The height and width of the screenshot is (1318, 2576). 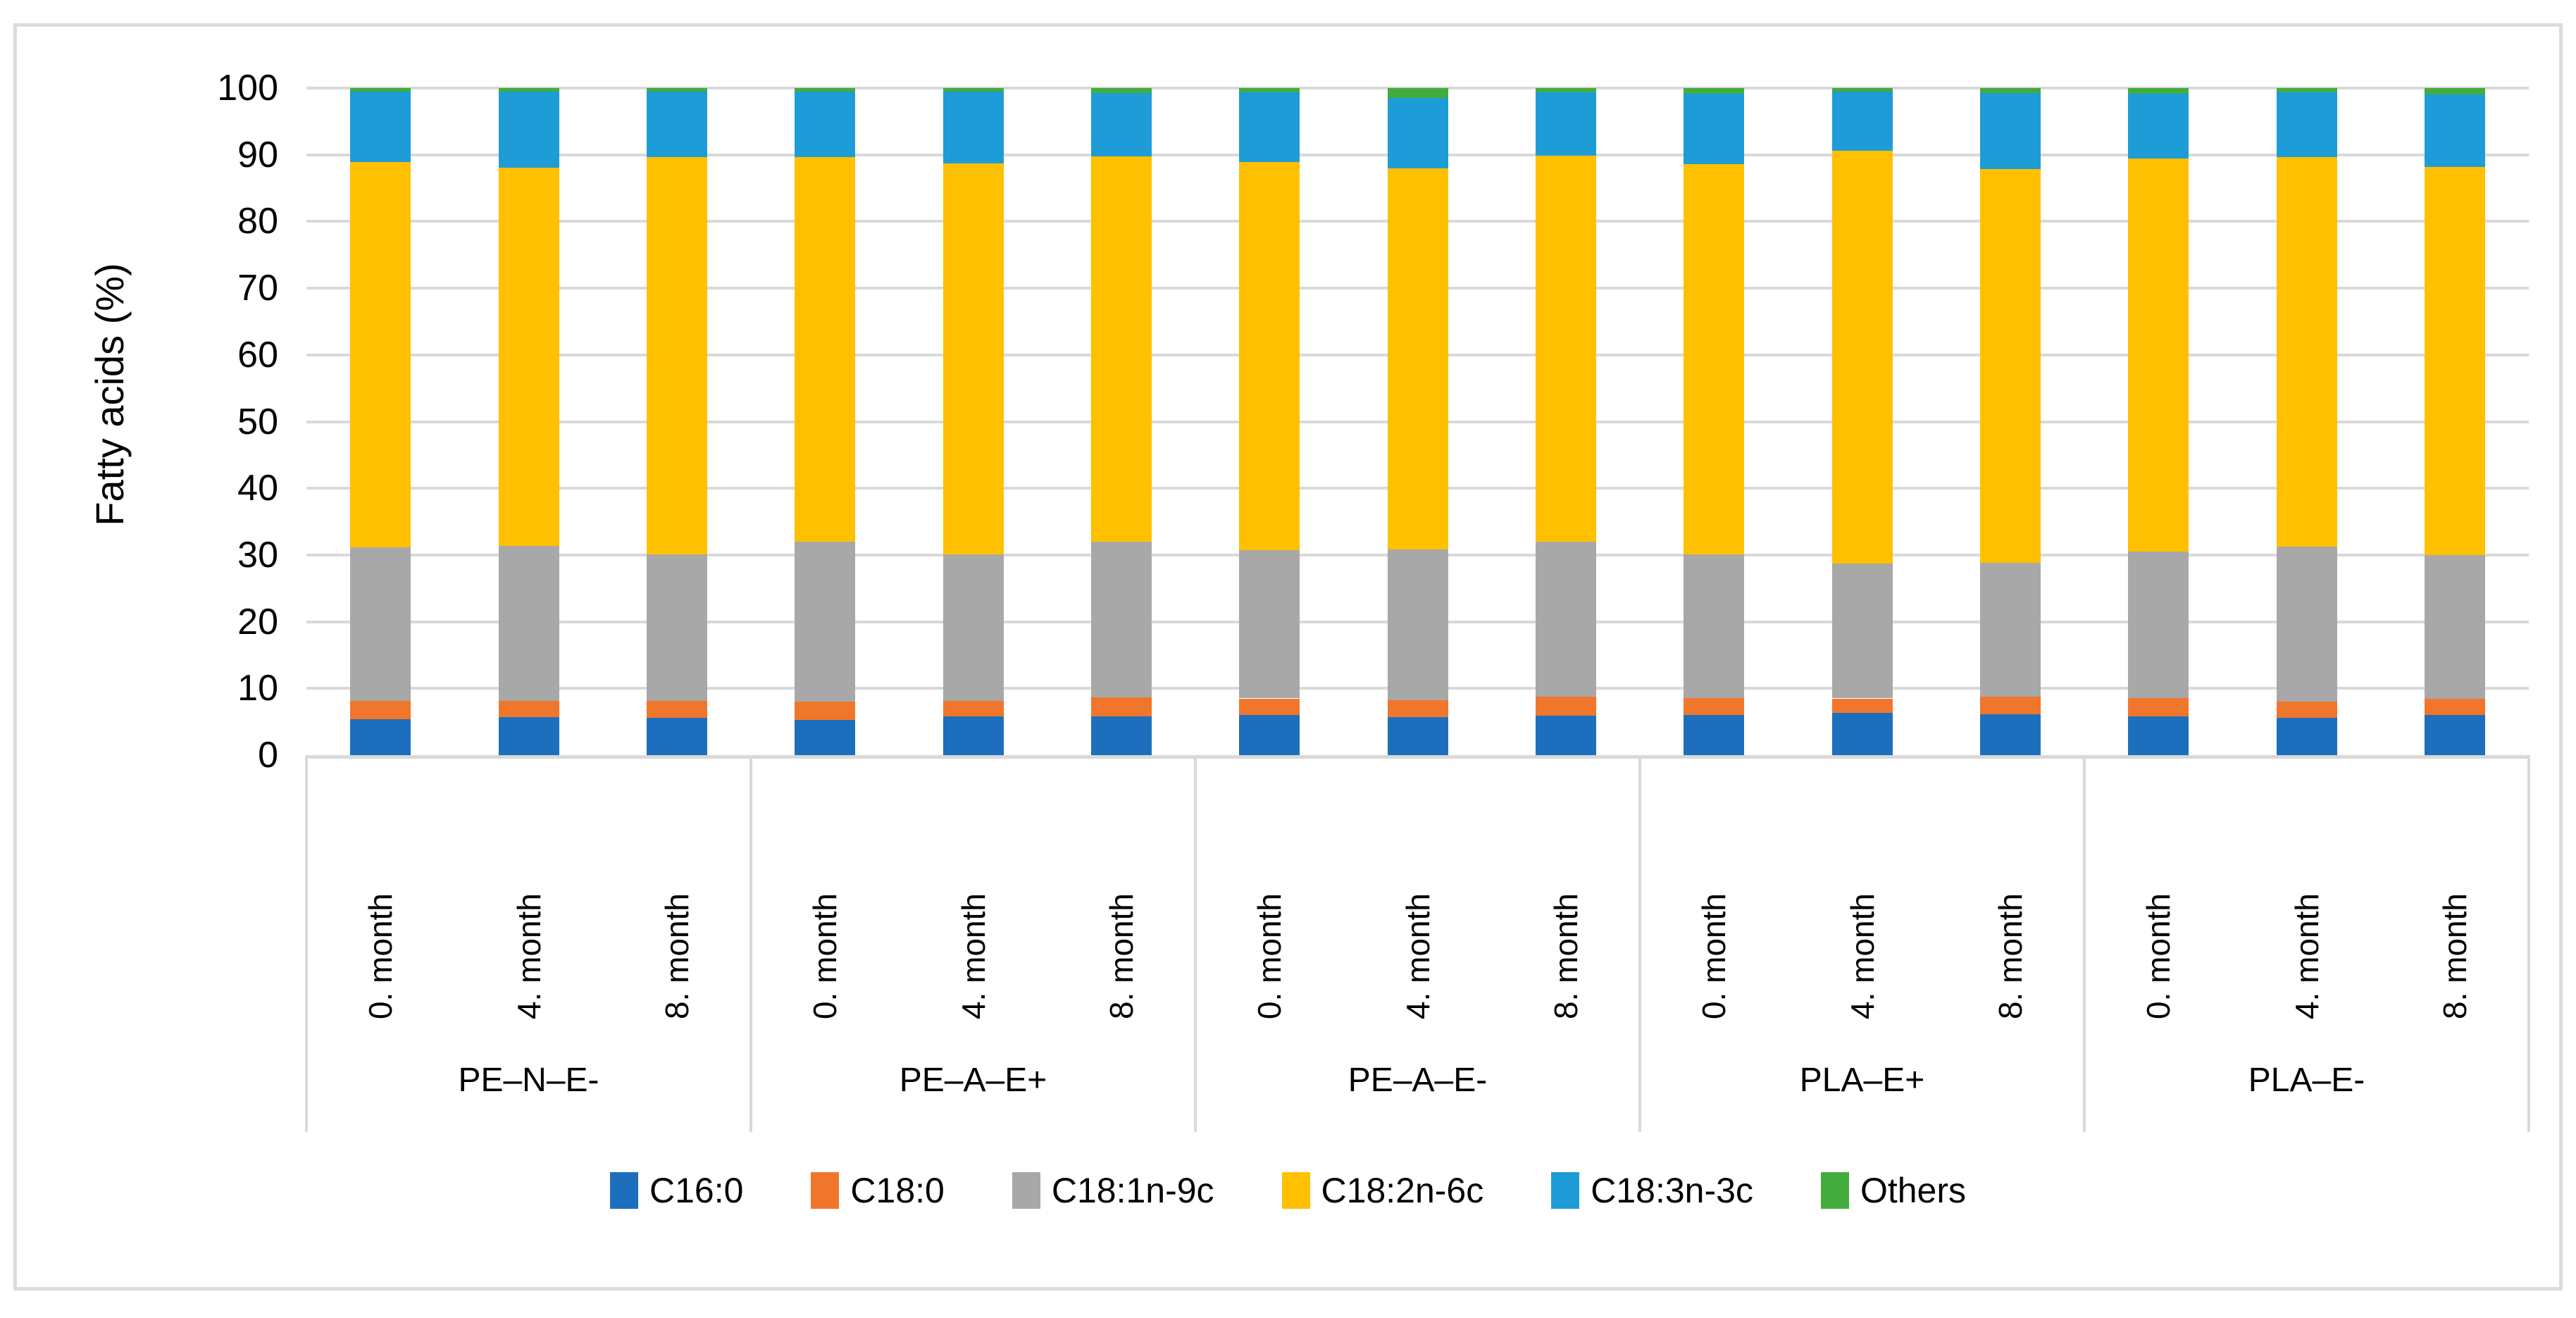 What do you see at coordinates (1418, 1080) in the screenshot?
I see `group-label-PE–A–E-: PE–A–E-` at bounding box center [1418, 1080].